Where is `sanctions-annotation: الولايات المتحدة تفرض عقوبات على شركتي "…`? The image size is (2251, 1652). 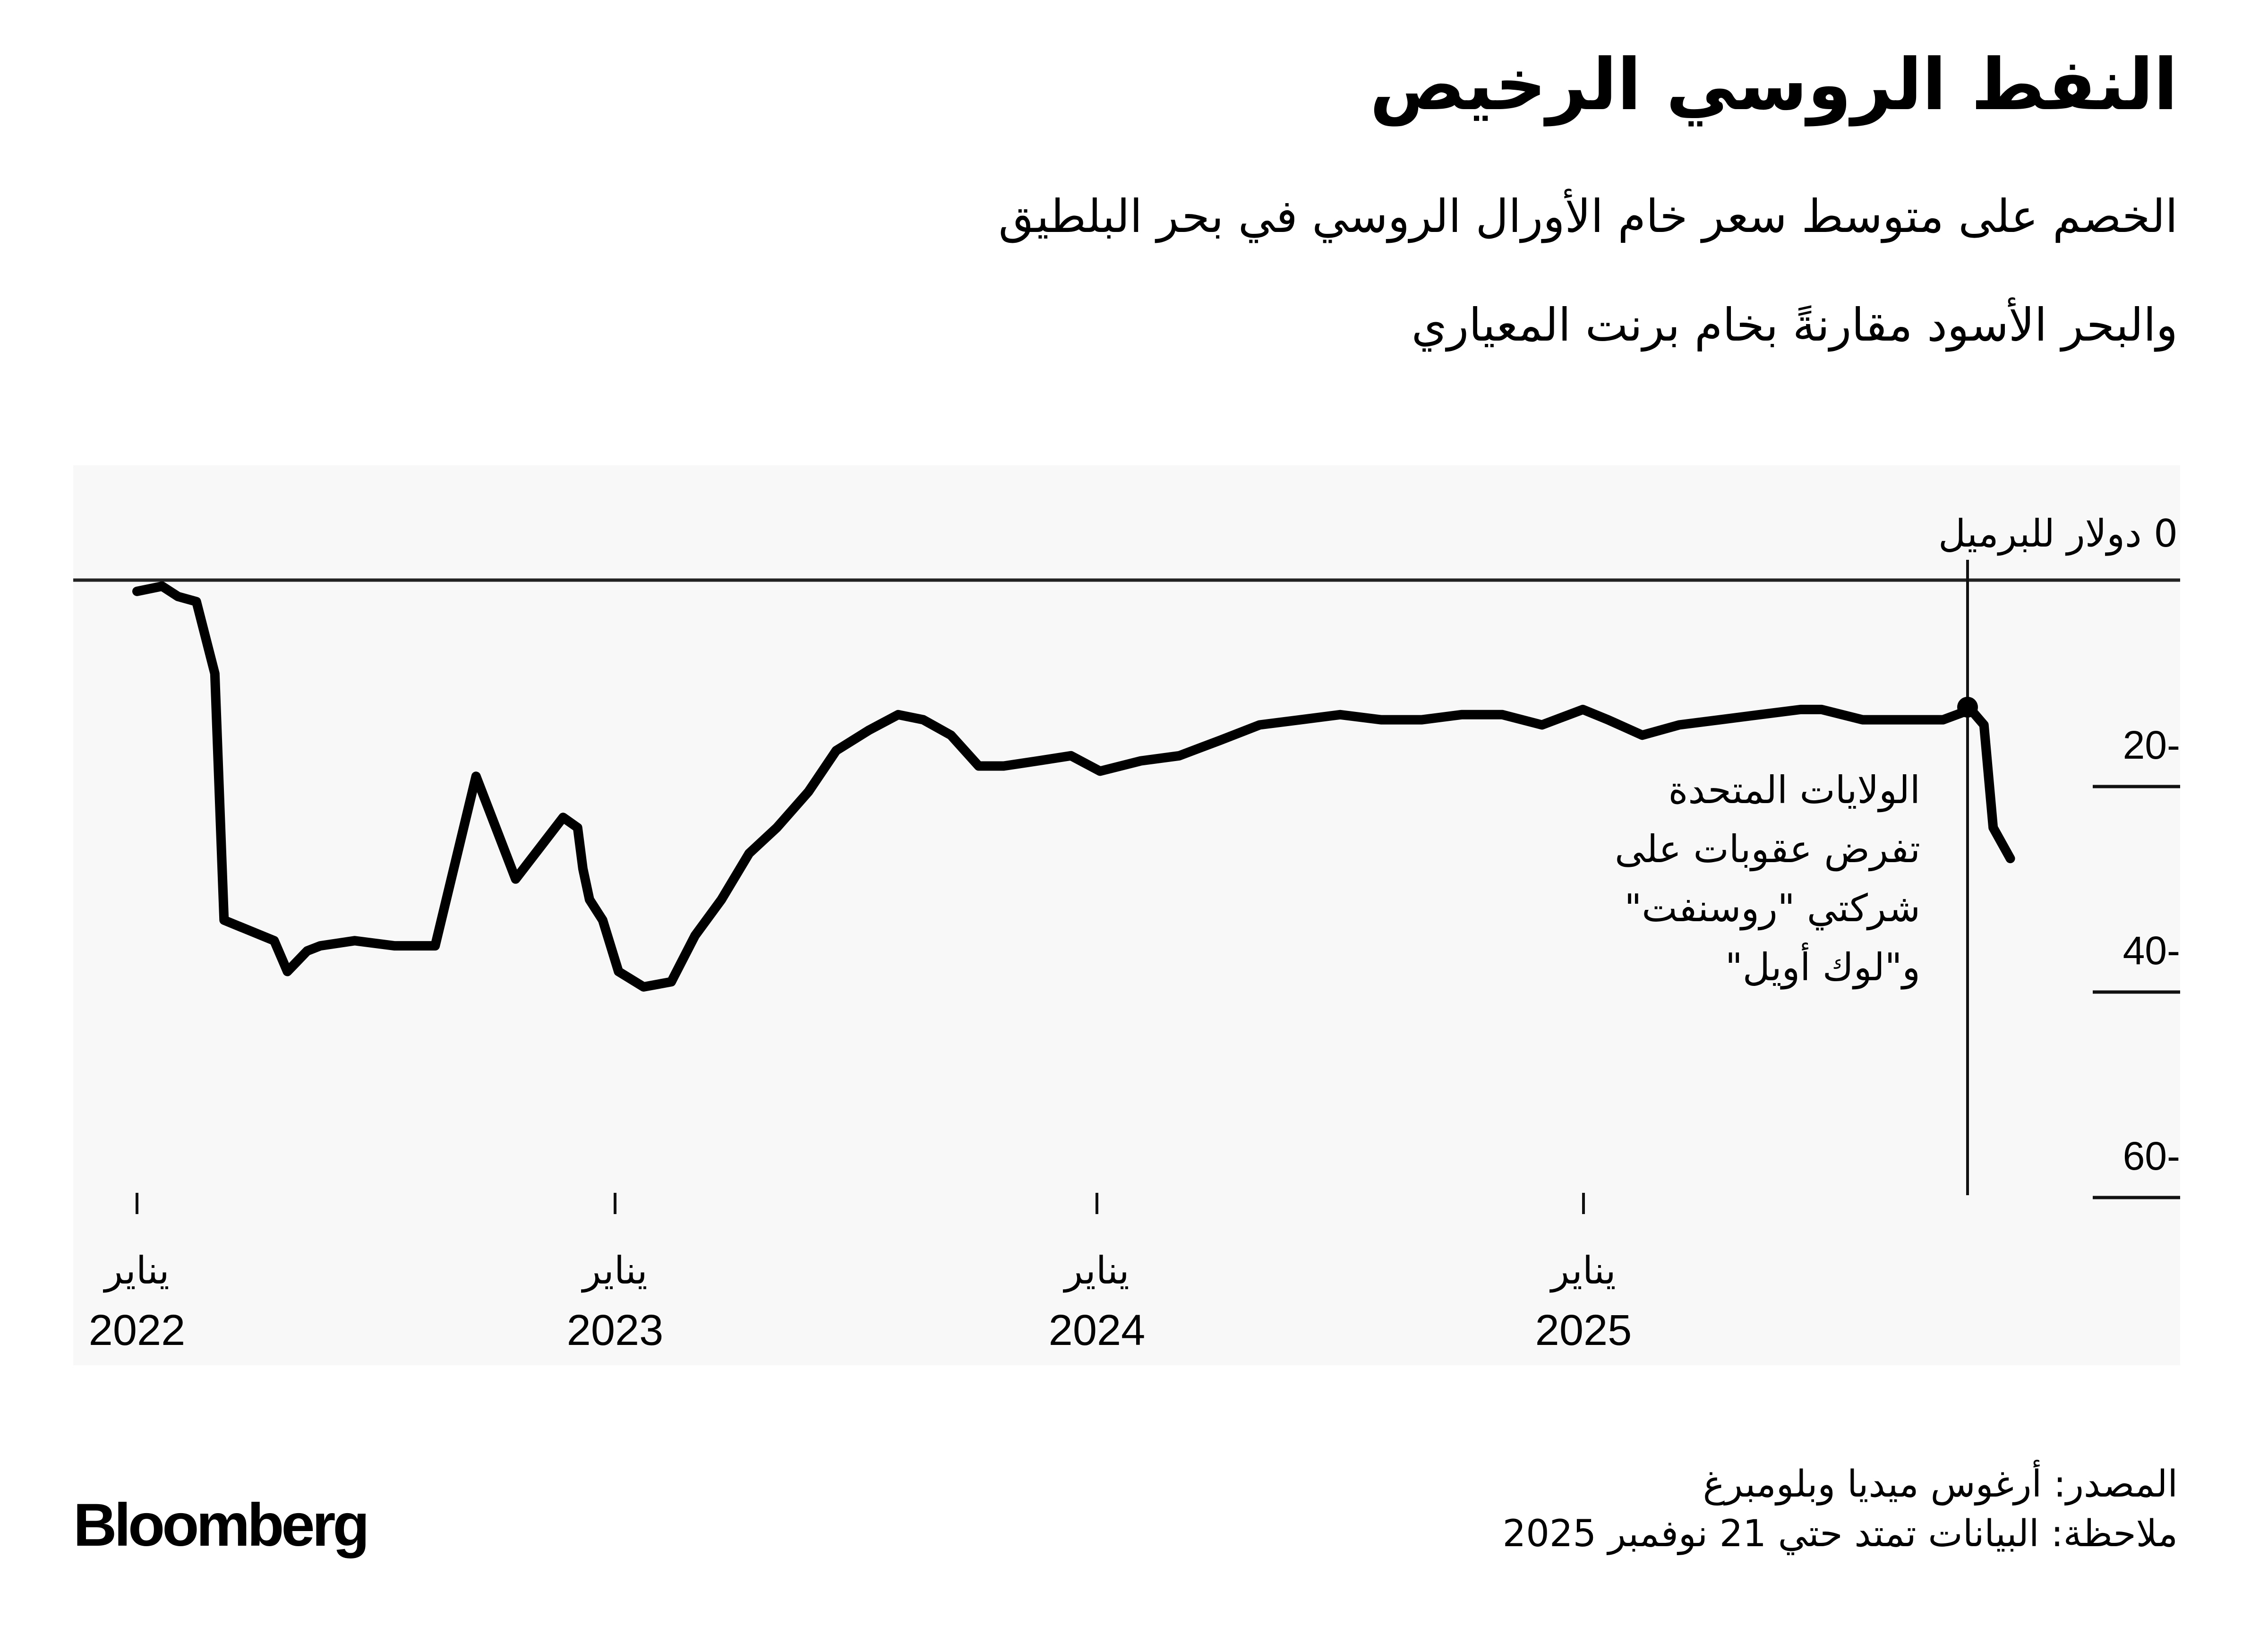 sanctions-annotation: الولايات المتحدة تفرض عقوبات على شركتي "… is located at coordinates (1767, 879).